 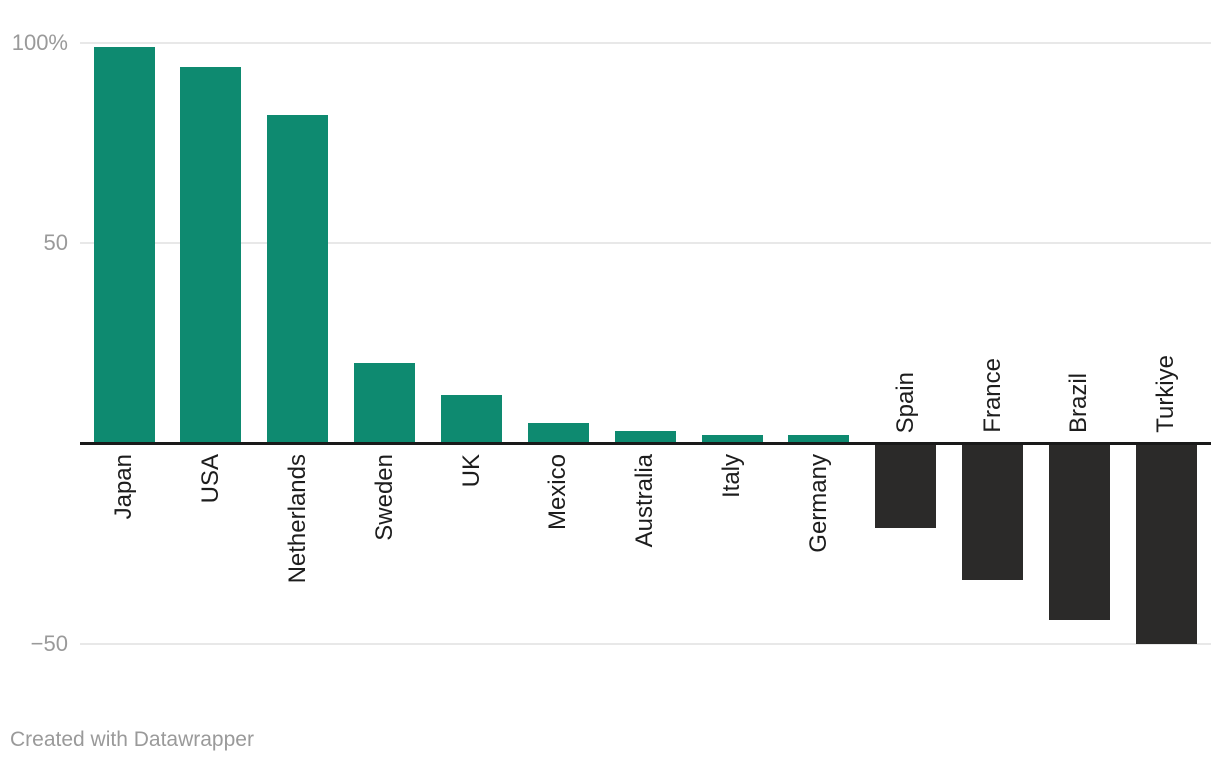 What do you see at coordinates (210, 479) in the screenshot?
I see `x-label-usa: USA` at bounding box center [210, 479].